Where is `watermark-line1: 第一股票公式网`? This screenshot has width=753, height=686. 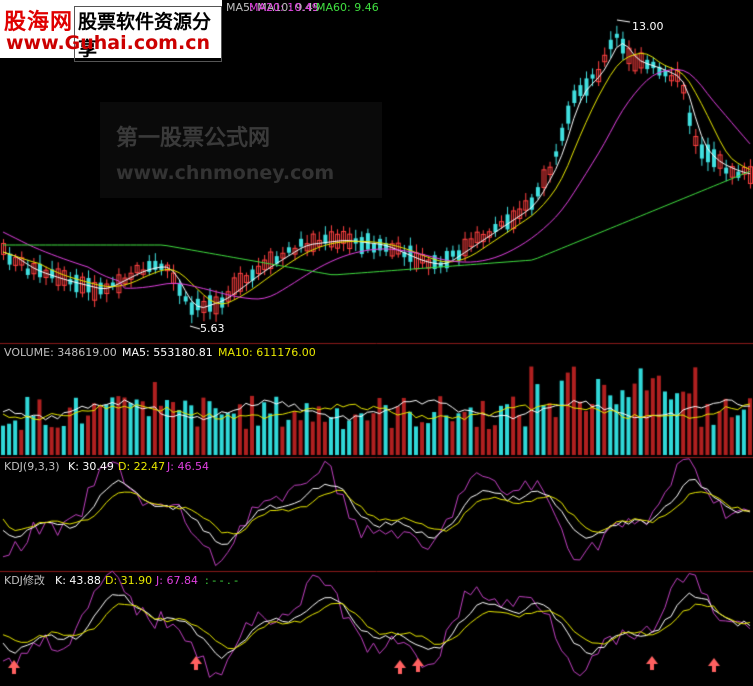
watermark-line1: 第一股票公式网 is located at coordinates (193, 138).